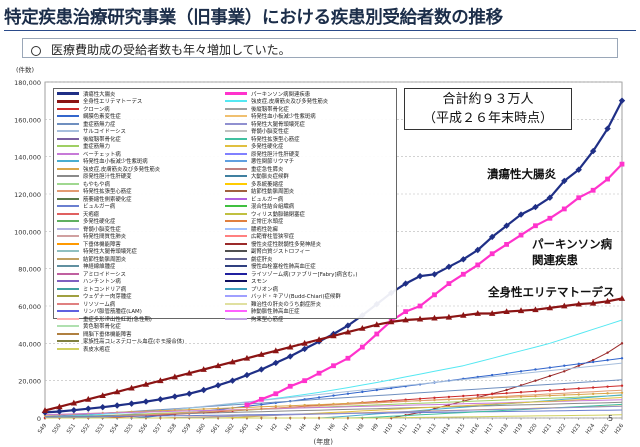  What do you see at coordinates (100, 428) in the screenshot?
I see `x-tick-label: S53` at bounding box center [100, 428].